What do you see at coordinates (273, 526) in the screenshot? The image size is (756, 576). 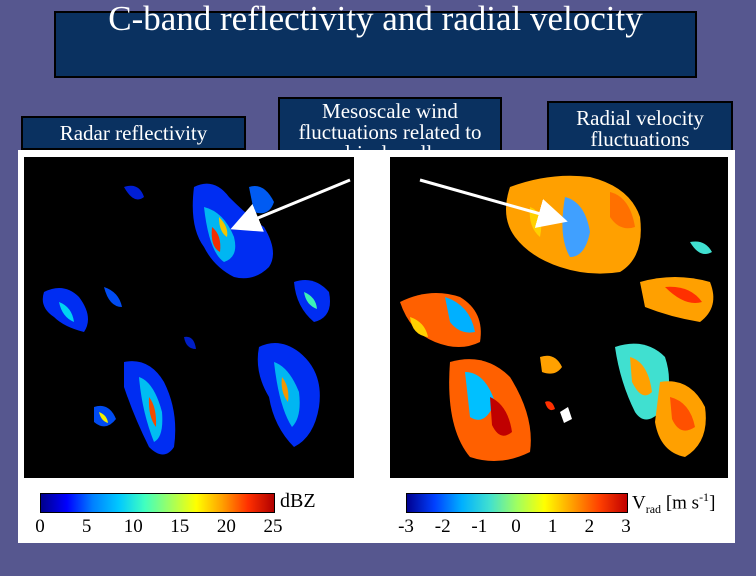 I see `reflectivity-tick: 25` at bounding box center [273, 526].